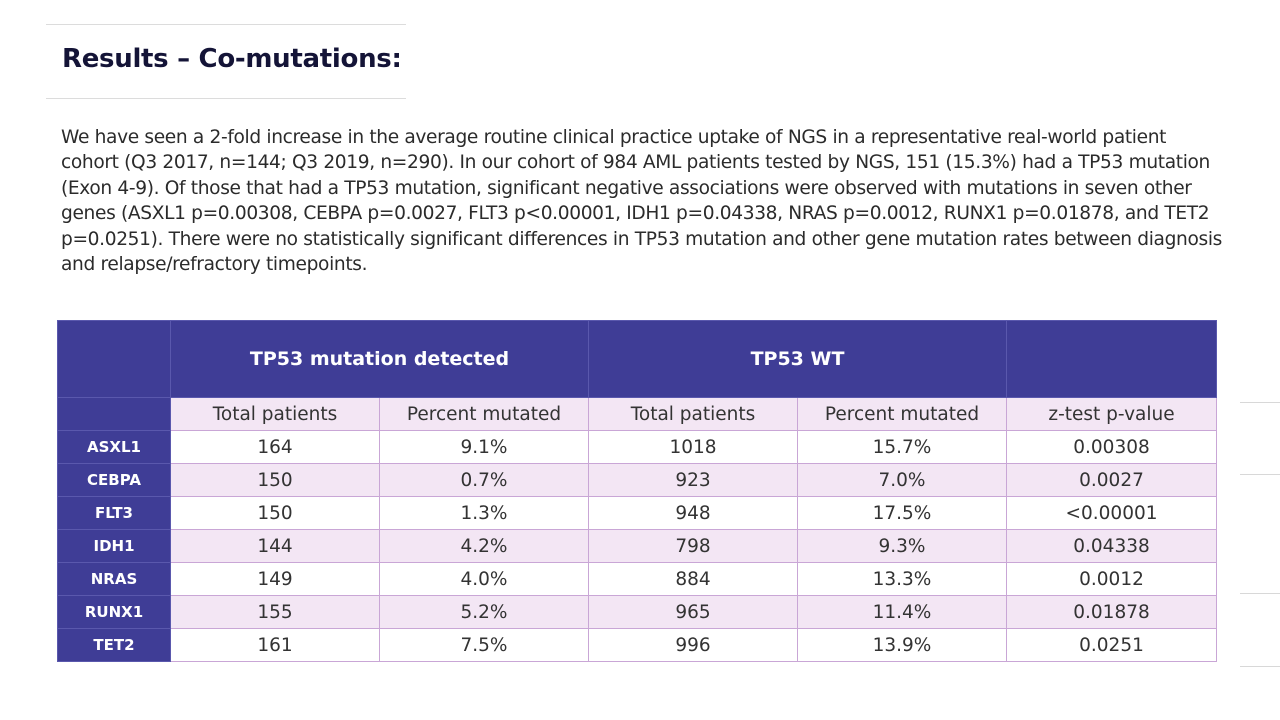  What do you see at coordinates (484, 414) in the screenshot?
I see `column-header-mut-percent: Percent mutated` at bounding box center [484, 414].